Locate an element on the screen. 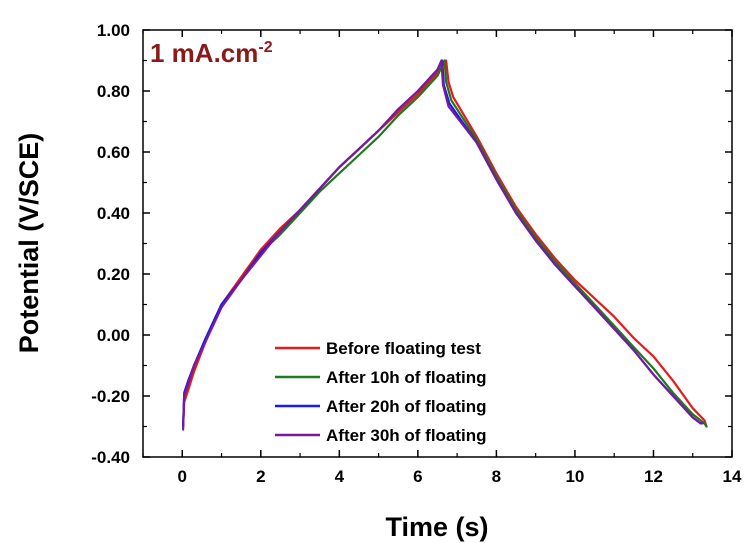  y-tick-label: -0.20 is located at coordinates (110, 396).